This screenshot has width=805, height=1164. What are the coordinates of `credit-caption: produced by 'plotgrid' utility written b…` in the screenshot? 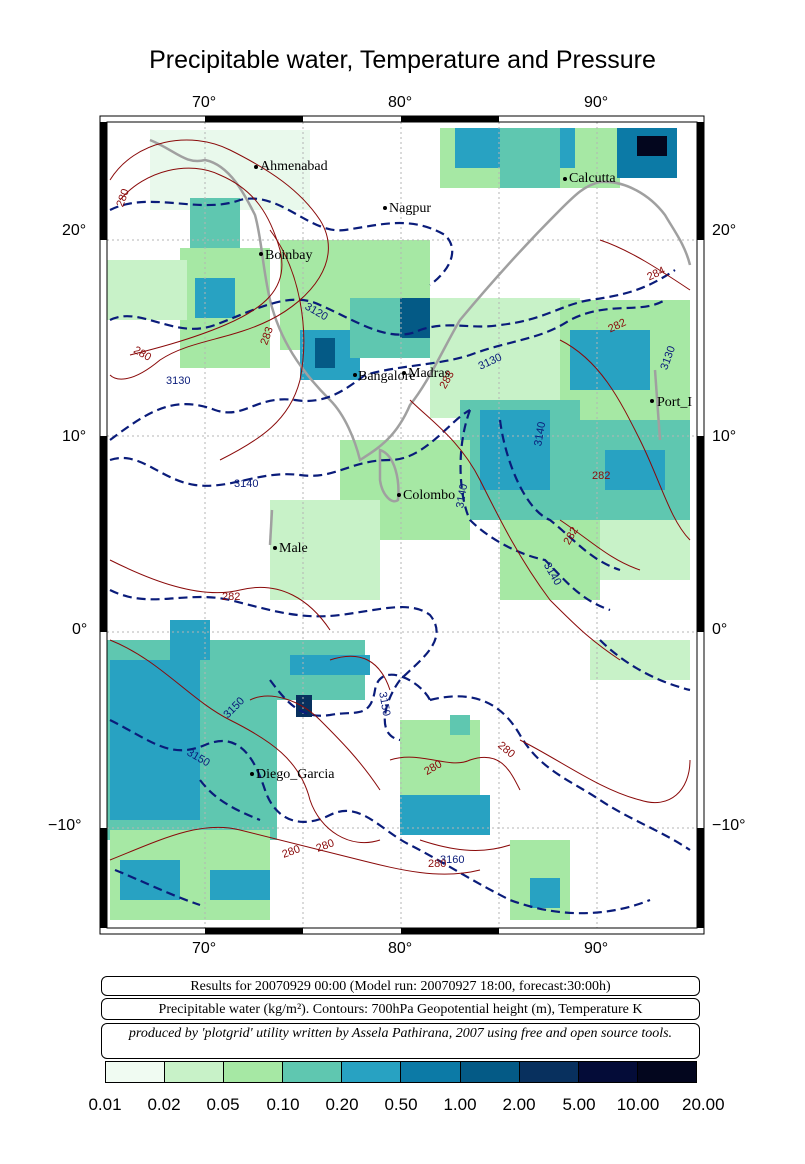 It's located at (400, 1041).